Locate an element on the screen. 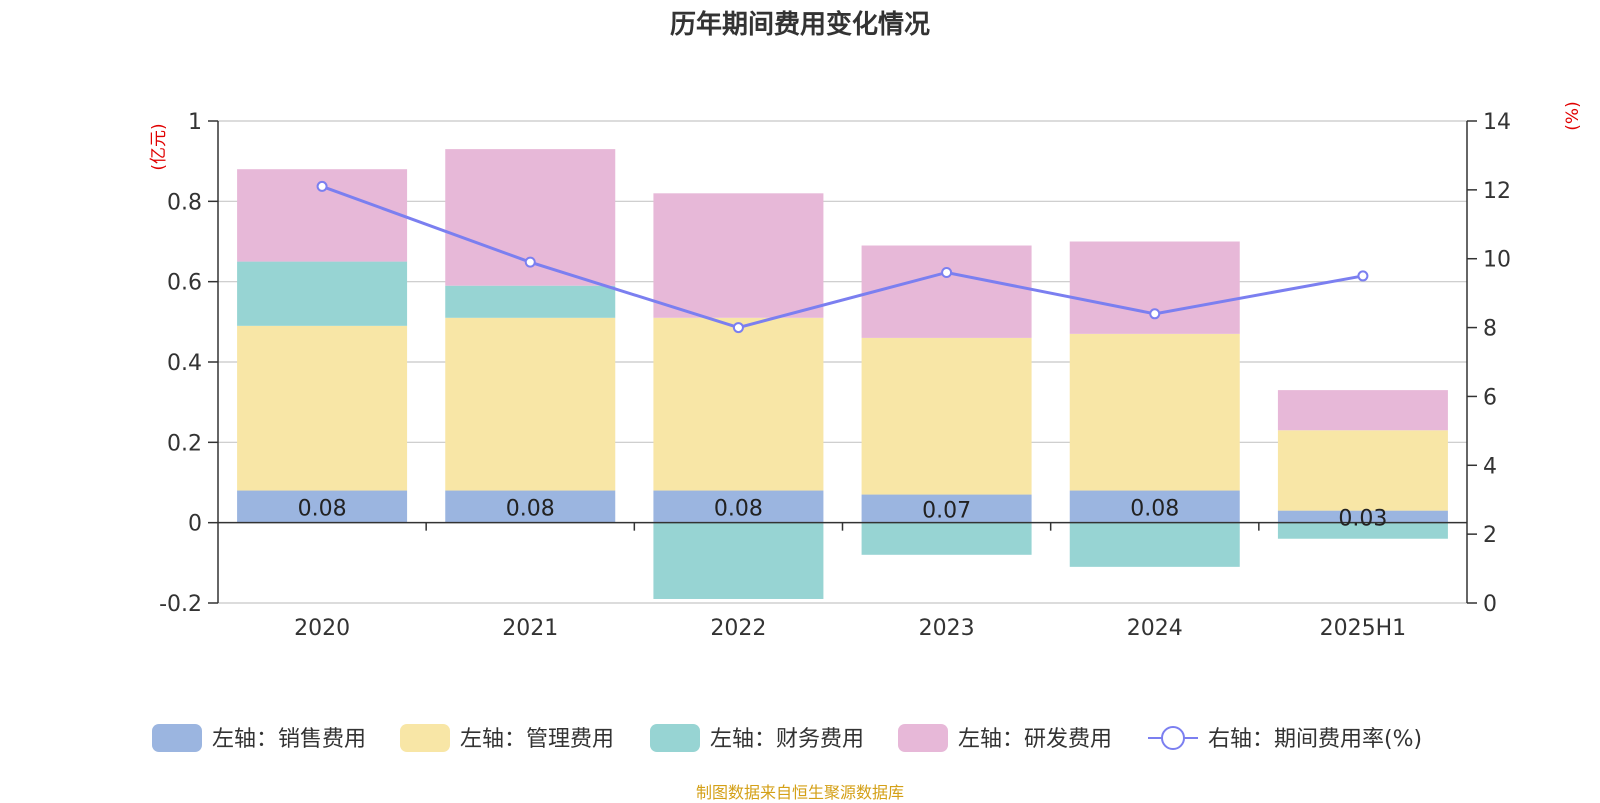 The image size is (1600, 803). right-tick-label: 12 is located at coordinates (1497, 191).